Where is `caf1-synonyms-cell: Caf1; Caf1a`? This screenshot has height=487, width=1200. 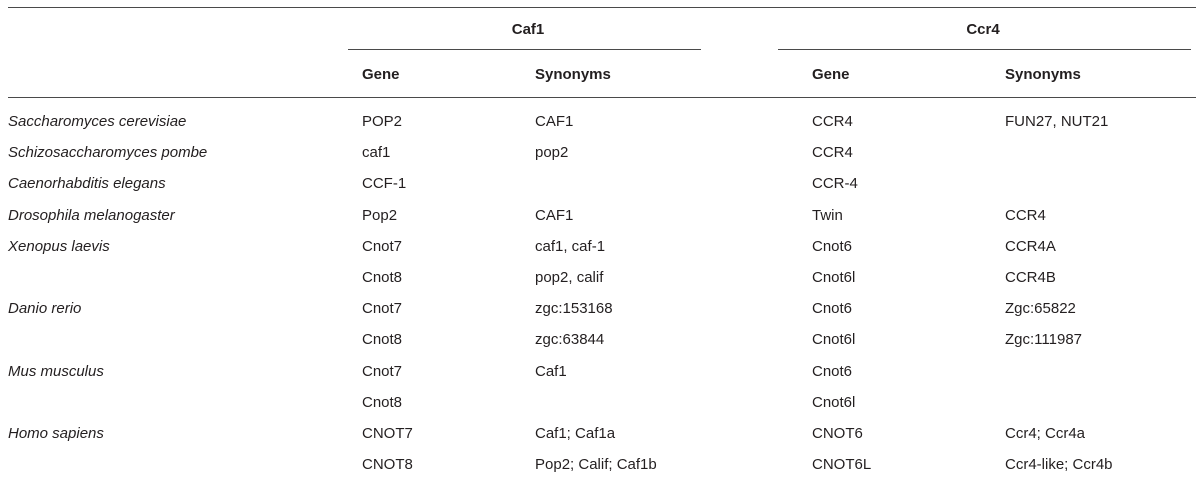 caf1-synonyms-cell: Caf1; Caf1a is located at coordinates (575, 433).